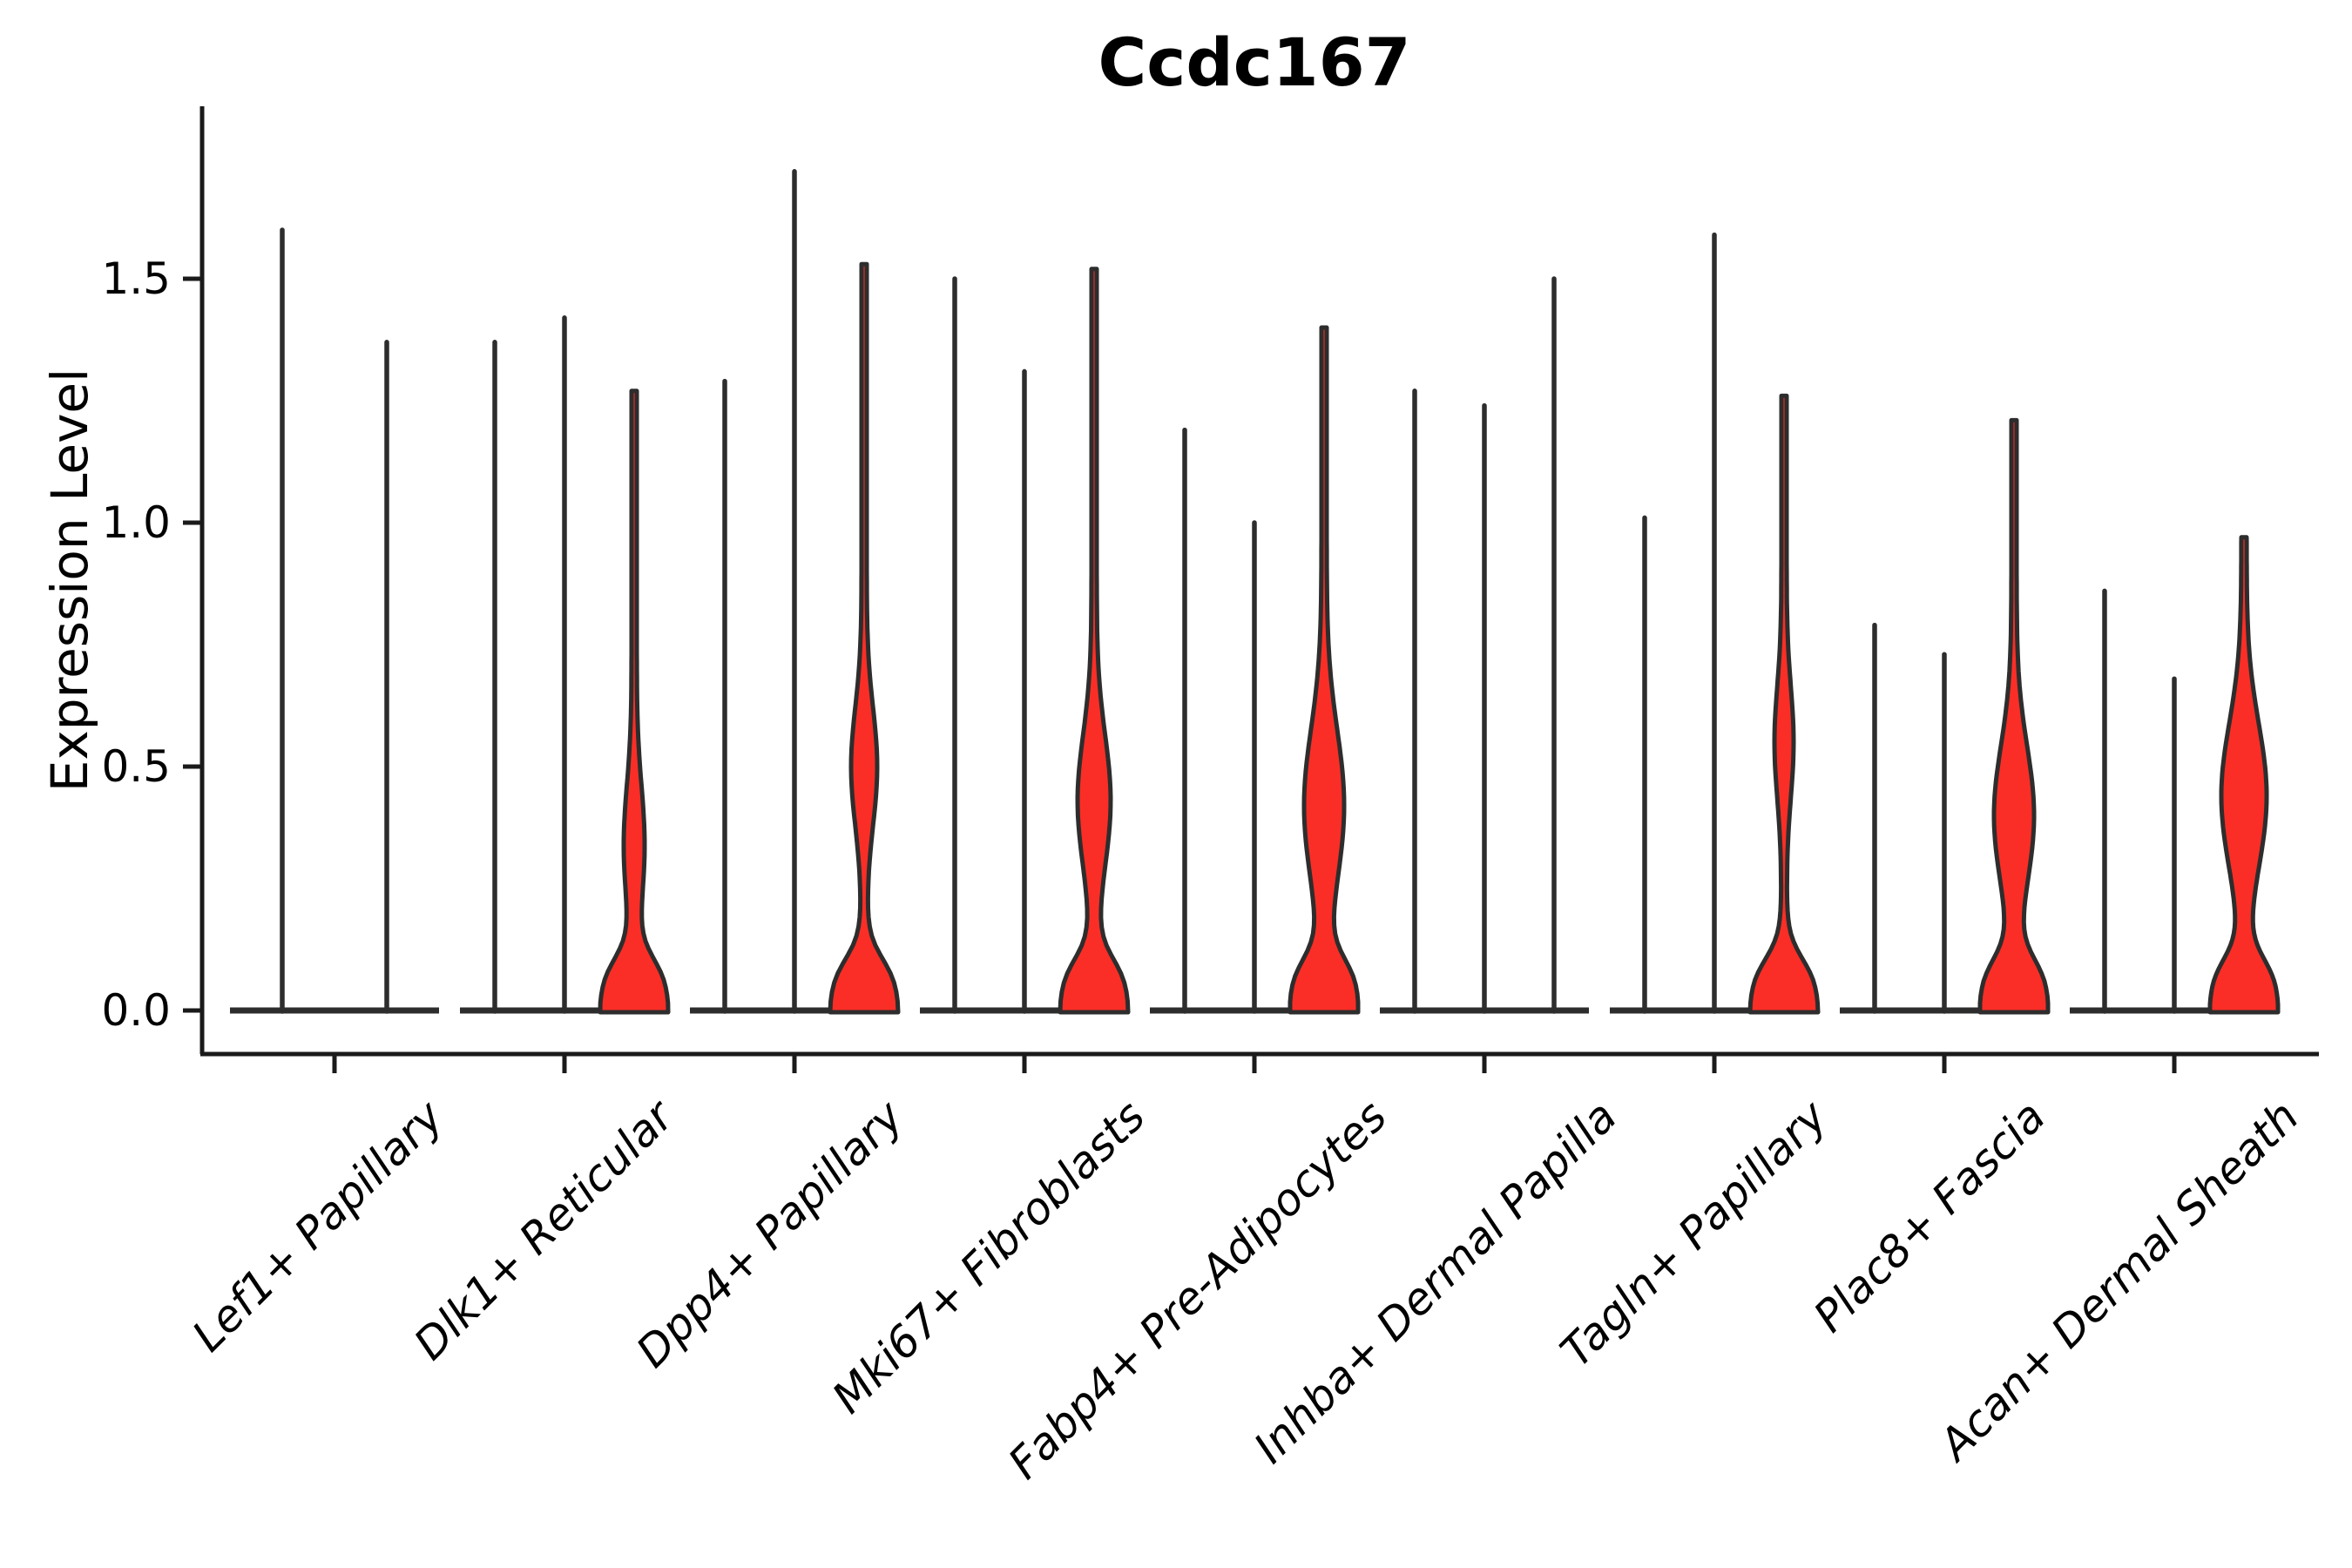 The height and width of the screenshot is (1568, 2352). Describe the element at coordinates (136, 522) in the screenshot. I see `y-tick-label: 1.0` at that location.